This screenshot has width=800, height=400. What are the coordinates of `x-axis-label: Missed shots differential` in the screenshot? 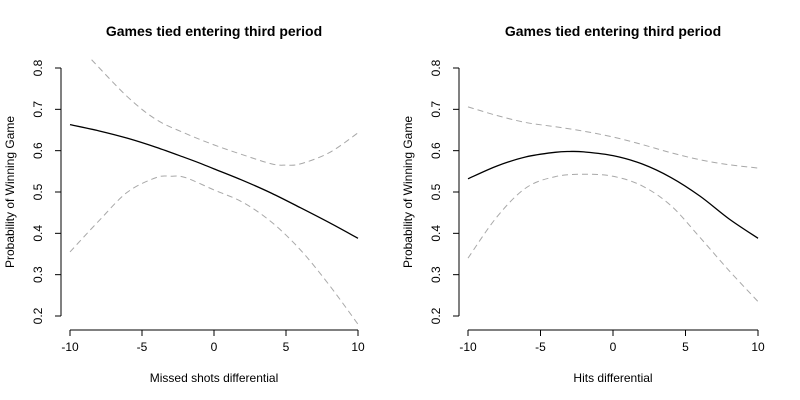 It's located at (214, 378).